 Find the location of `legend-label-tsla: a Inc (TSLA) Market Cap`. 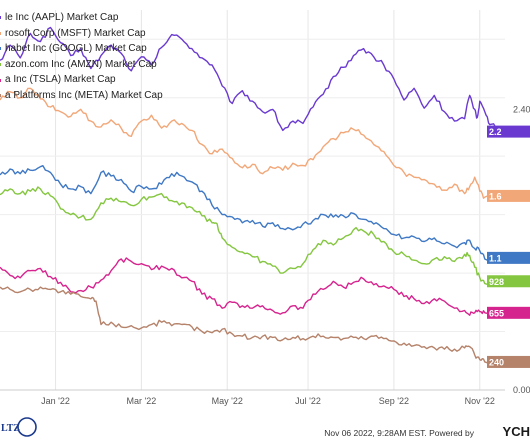

legend-label-tsla: a Inc (TSLA) Market Cap is located at coordinates (60, 80).